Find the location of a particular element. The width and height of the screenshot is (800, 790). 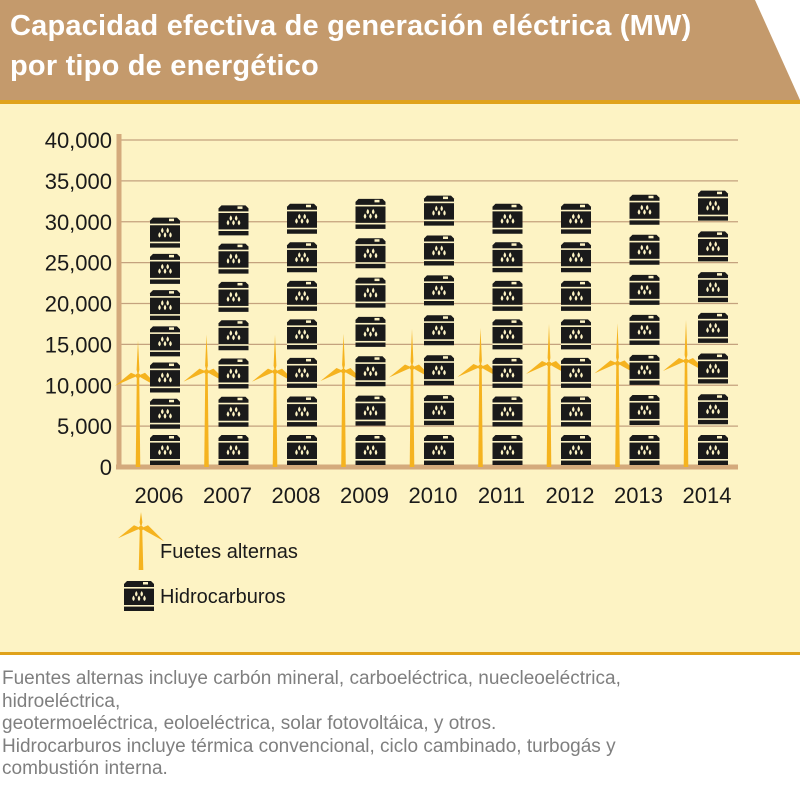

x-tick-label: 2010 is located at coordinates (433, 495).